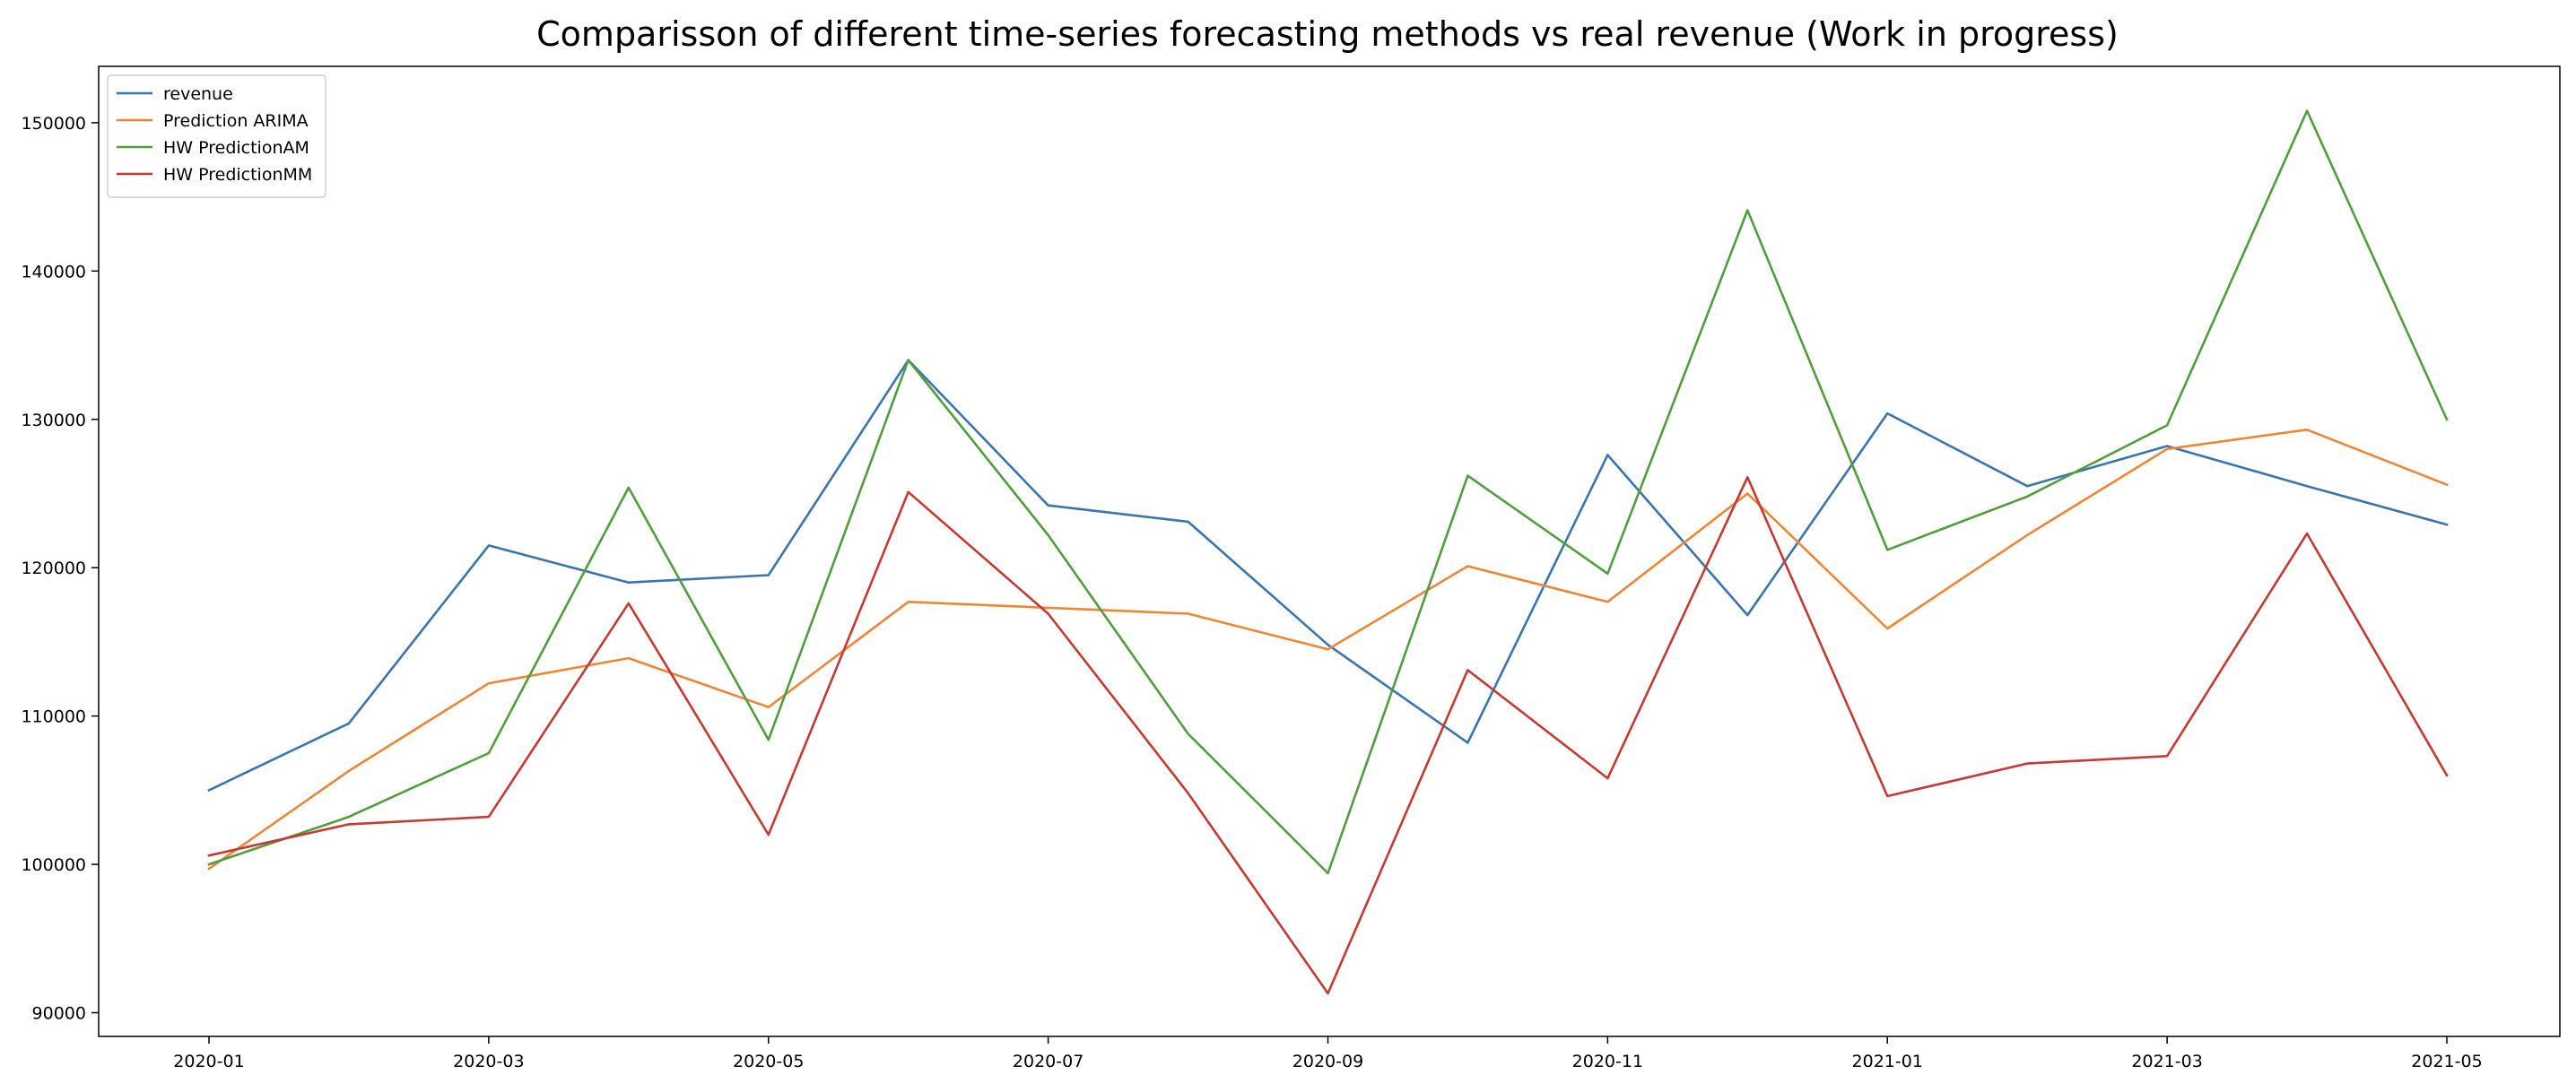 The height and width of the screenshot is (1092, 2576). Describe the element at coordinates (236, 121) in the screenshot. I see `legend-label: Prediction ARIMA` at that location.